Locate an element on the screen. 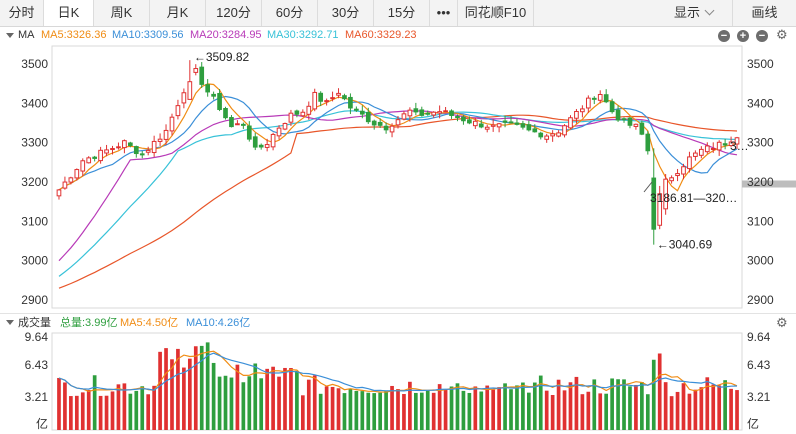 The height and width of the screenshot is (434, 796). price-tick-right: 3300 is located at coordinates (760, 143).